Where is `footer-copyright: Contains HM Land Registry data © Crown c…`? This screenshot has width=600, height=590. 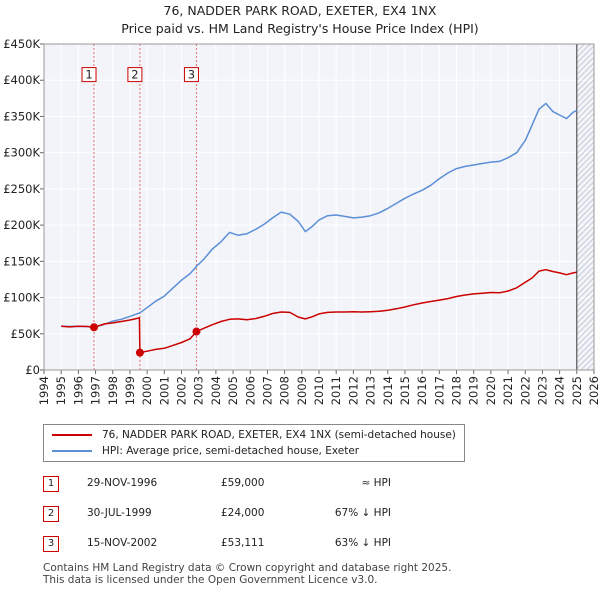 footer-copyright: Contains HM Land Registry data © Crown c… is located at coordinates (247, 568).